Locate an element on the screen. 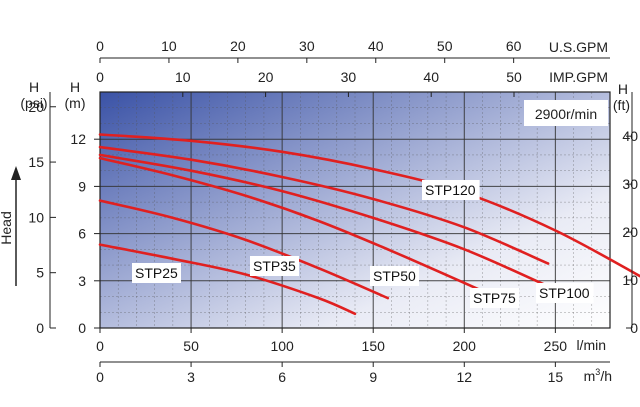 The height and width of the screenshot is (407, 640). series-label-text: STP50 is located at coordinates (394, 276).